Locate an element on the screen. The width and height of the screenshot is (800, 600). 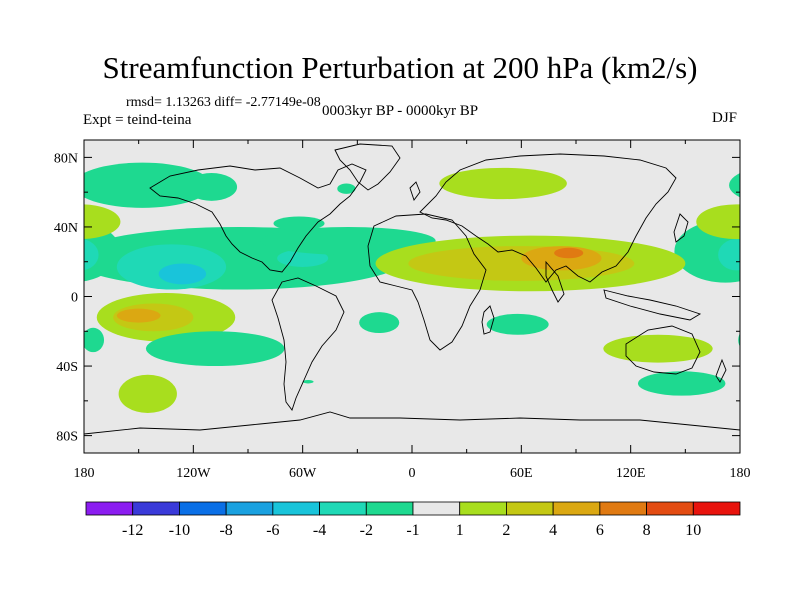
lat-tick-label: 0 is located at coordinates (74, 298).